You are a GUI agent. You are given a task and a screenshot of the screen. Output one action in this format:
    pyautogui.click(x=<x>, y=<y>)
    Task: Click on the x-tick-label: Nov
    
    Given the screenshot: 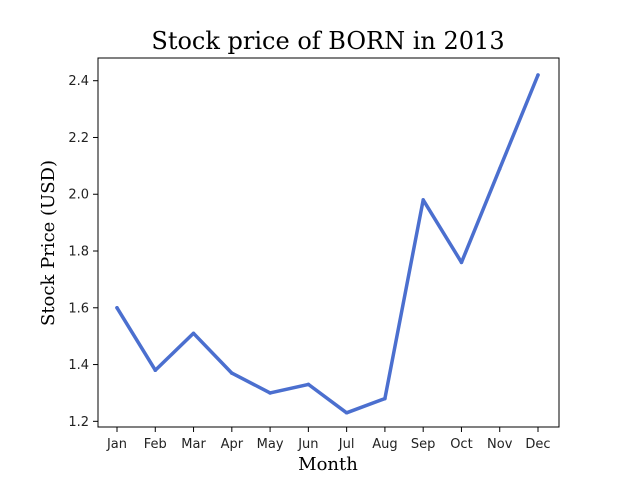 What is the action you would take?
    pyautogui.click(x=500, y=444)
    